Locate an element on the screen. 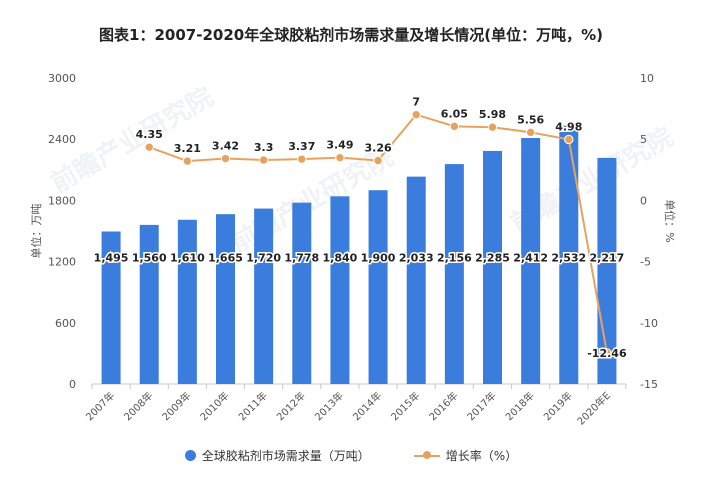 This screenshot has height=481, width=702. bar-data-label: 2,285 is located at coordinates (492, 258).